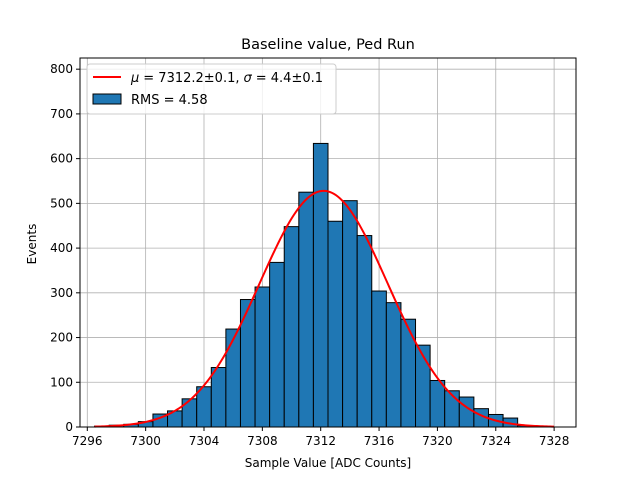 This screenshot has height=480, width=640. What do you see at coordinates (289, 78) in the screenshot?
I see `legend-sigma-value: = 4.4±0.1` at bounding box center [289, 78].